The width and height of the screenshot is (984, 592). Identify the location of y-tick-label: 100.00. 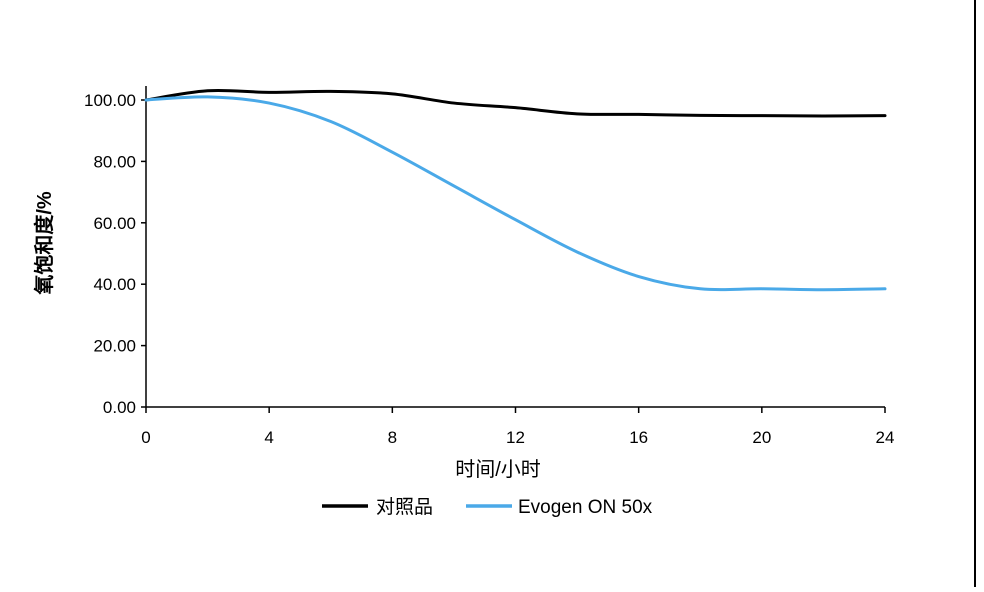
(110, 100).